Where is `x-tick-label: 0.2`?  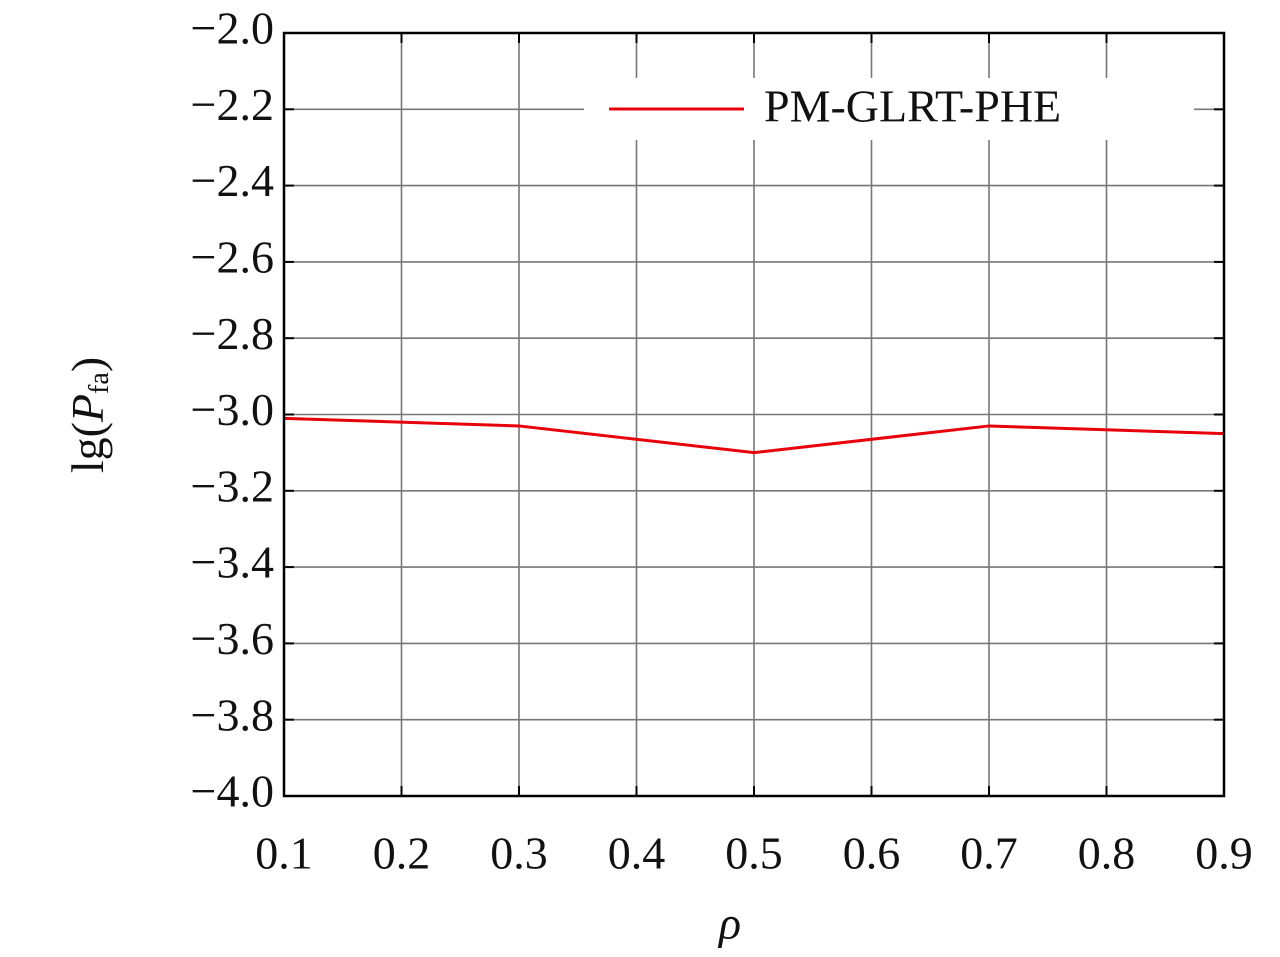
x-tick-label: 0.2 is located at coordinates (402, 853).